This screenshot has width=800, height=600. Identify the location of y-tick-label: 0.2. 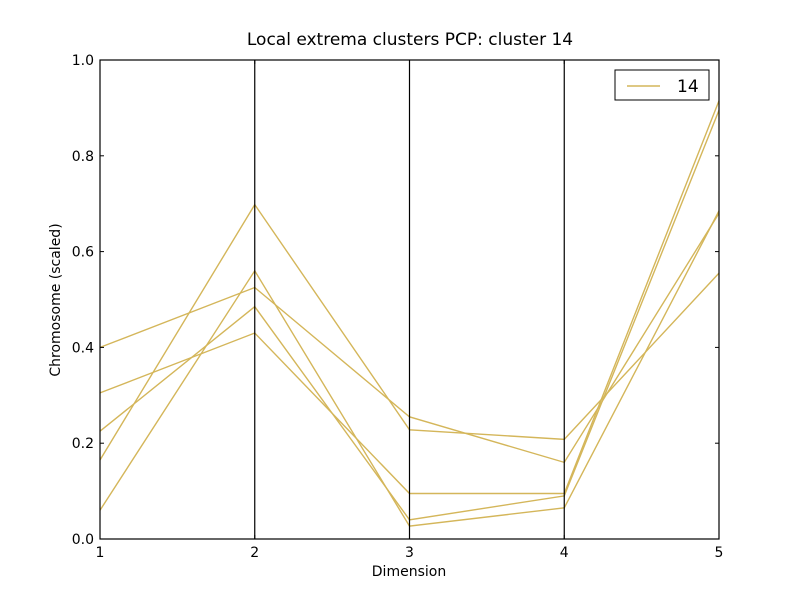
(83, 444).